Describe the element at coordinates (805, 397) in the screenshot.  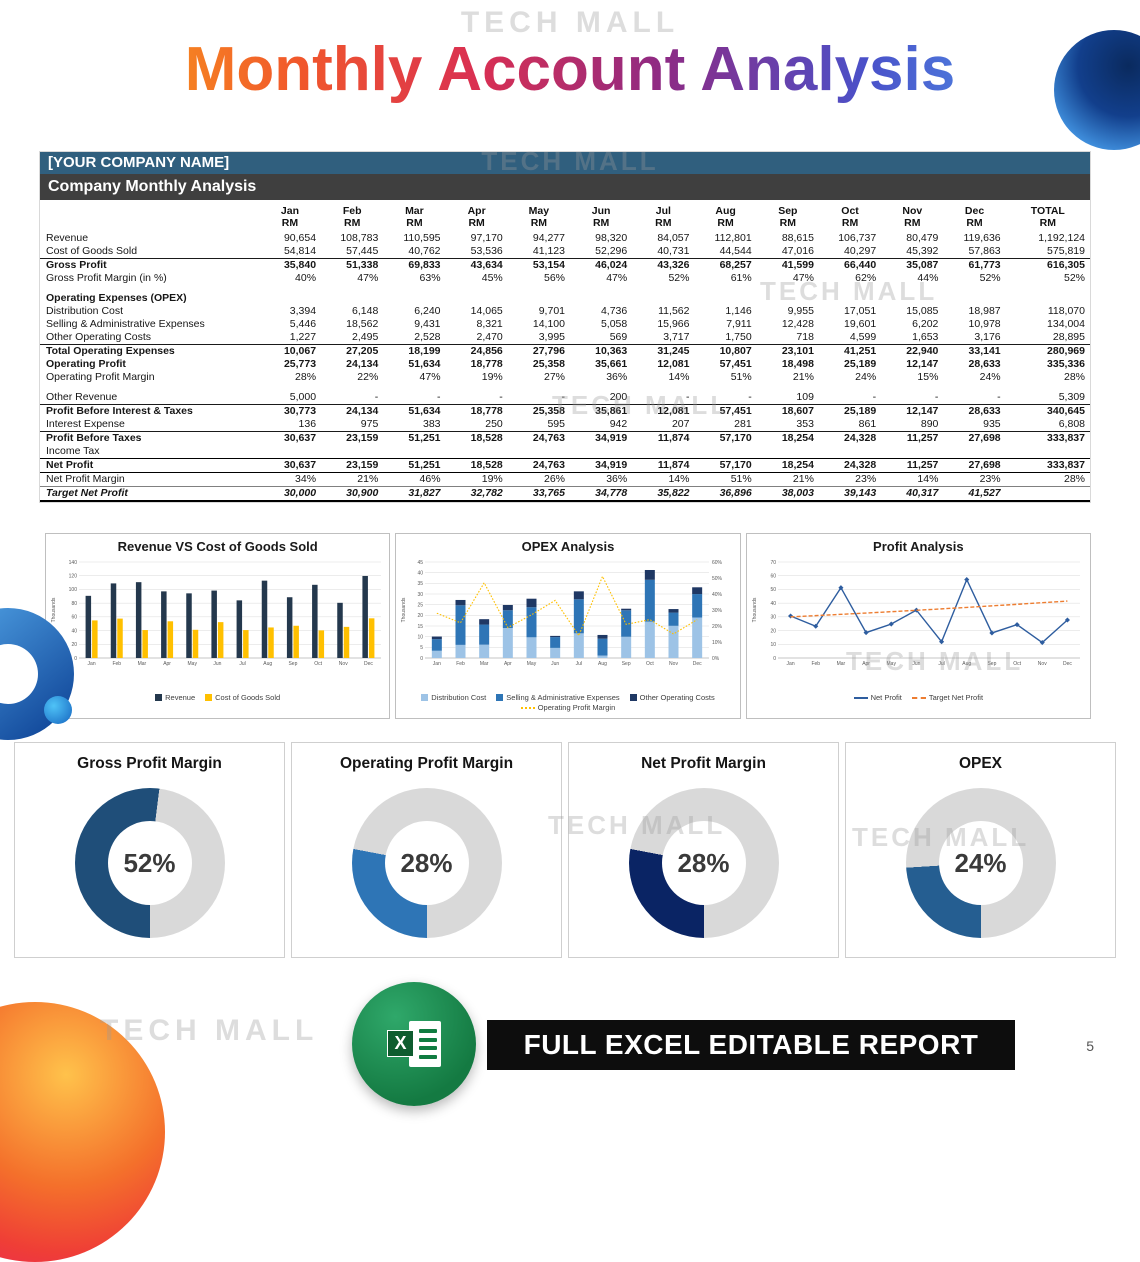
I see `table-cell: 109` at that location.